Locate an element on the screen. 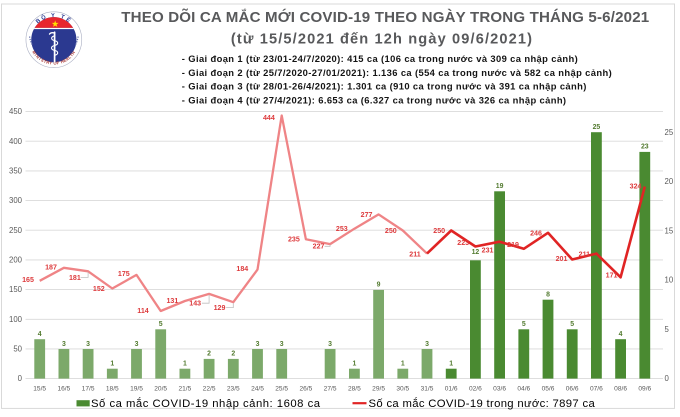 This screenshot has width=680, height=417. svg-text: 17/5 is located at coordinates (88, 389).